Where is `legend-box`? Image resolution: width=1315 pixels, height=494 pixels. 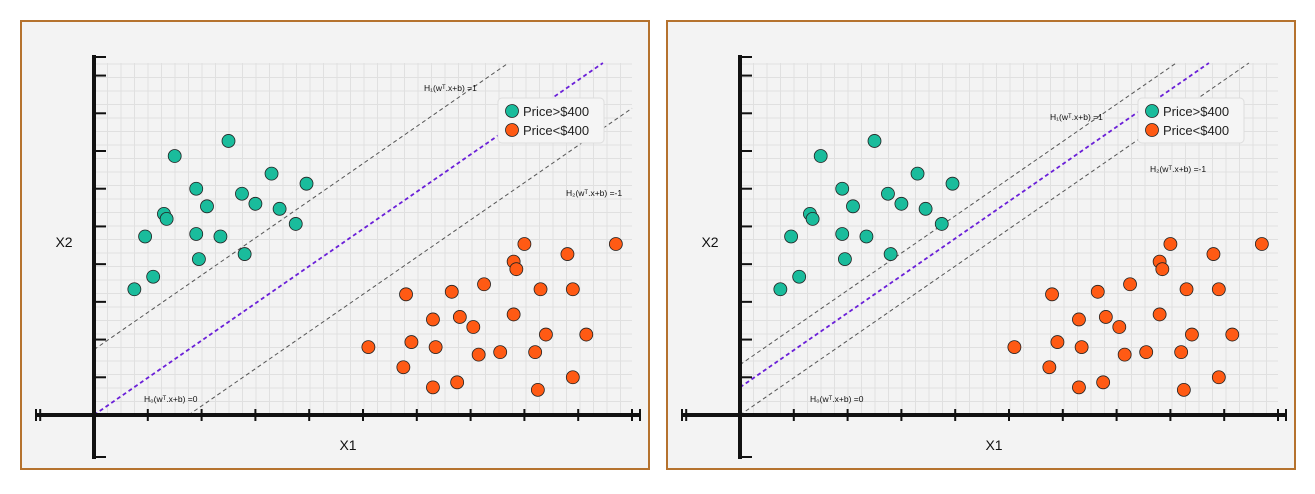 legend-box is located at coordinates (551, 120).